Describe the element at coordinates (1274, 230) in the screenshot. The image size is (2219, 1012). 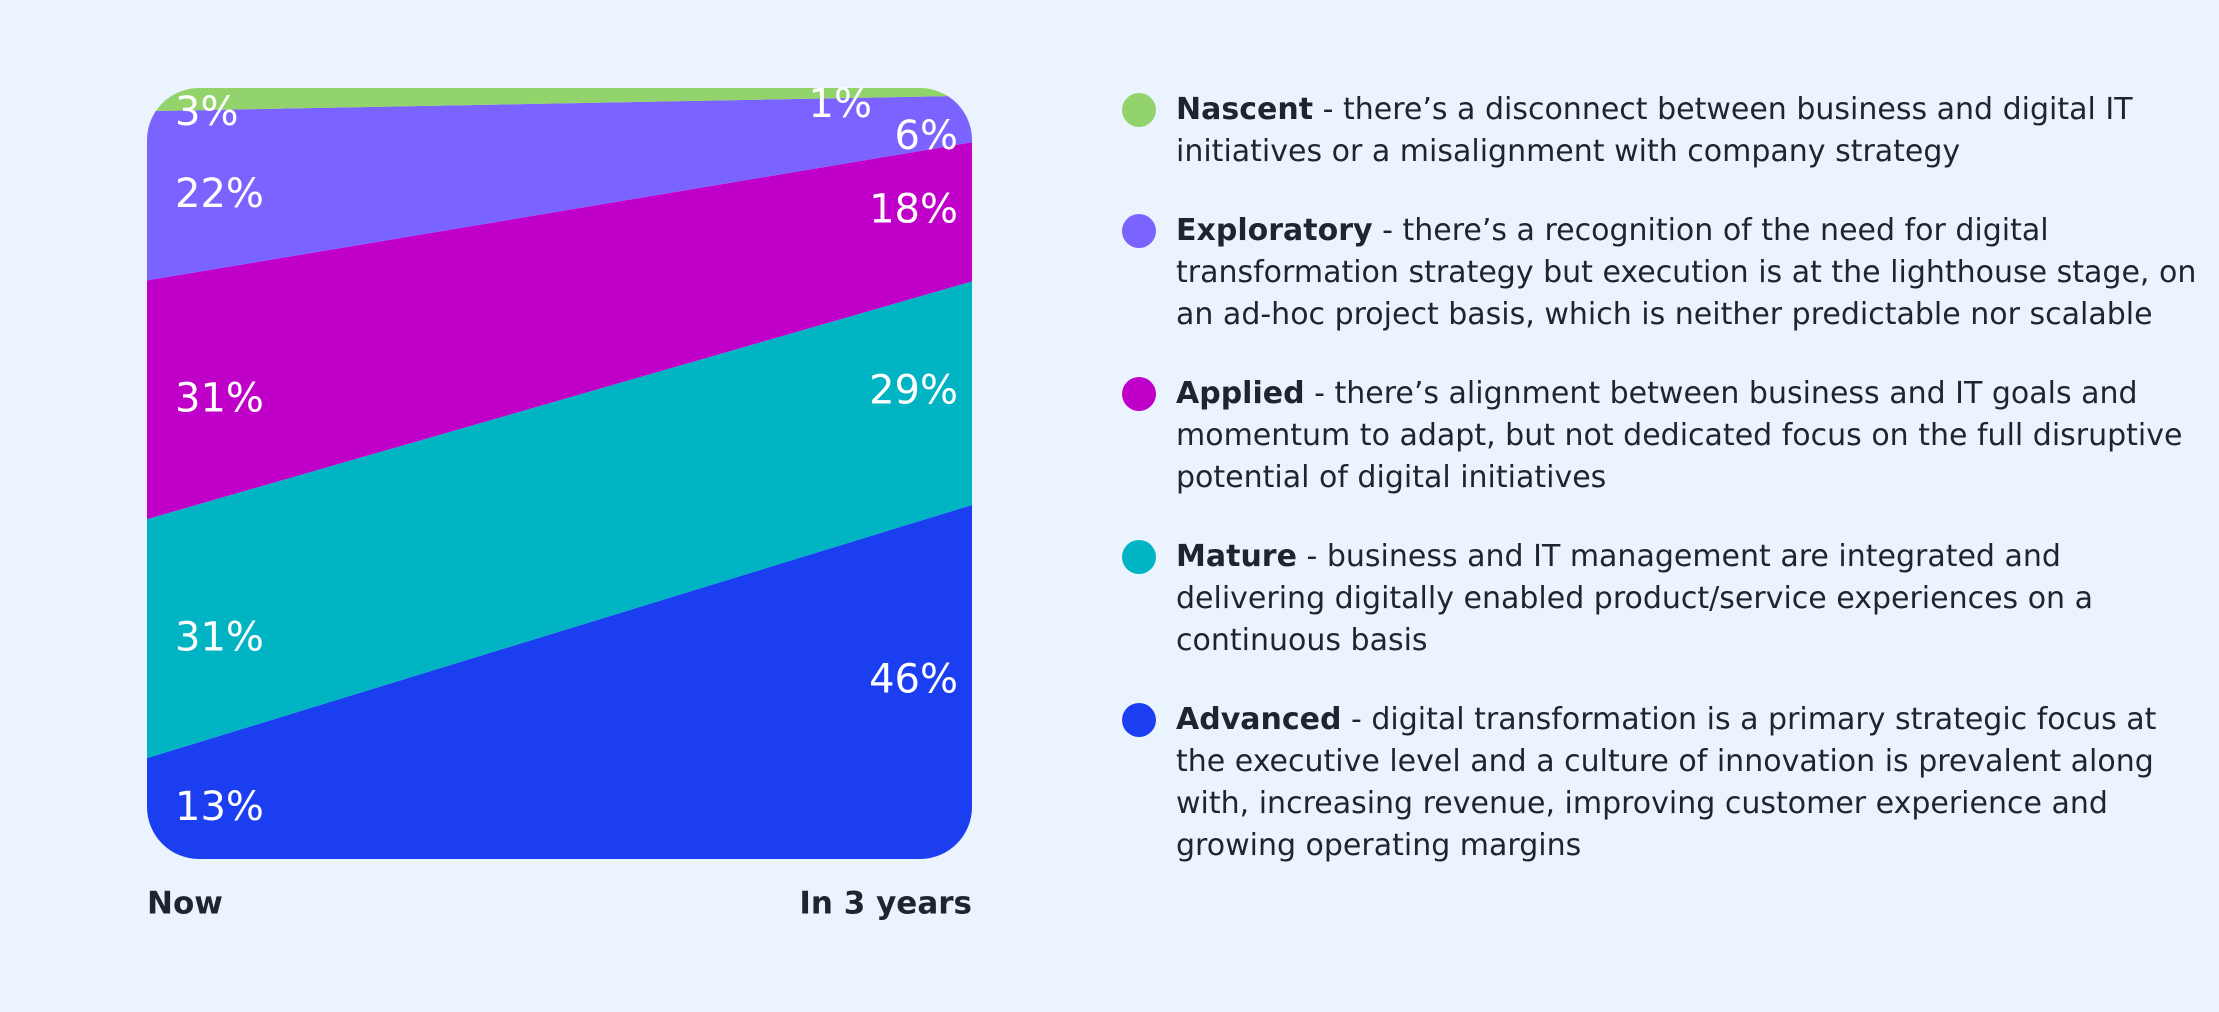
I see `legend-name: Exploratory` at that location.